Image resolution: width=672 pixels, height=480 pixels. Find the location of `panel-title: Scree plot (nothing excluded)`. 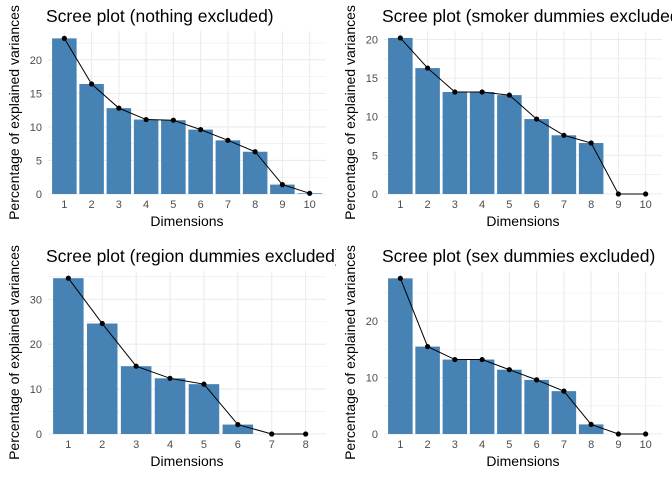

panel-title: Scree plot (nothing excluded) is located at coordinates (160, 16).